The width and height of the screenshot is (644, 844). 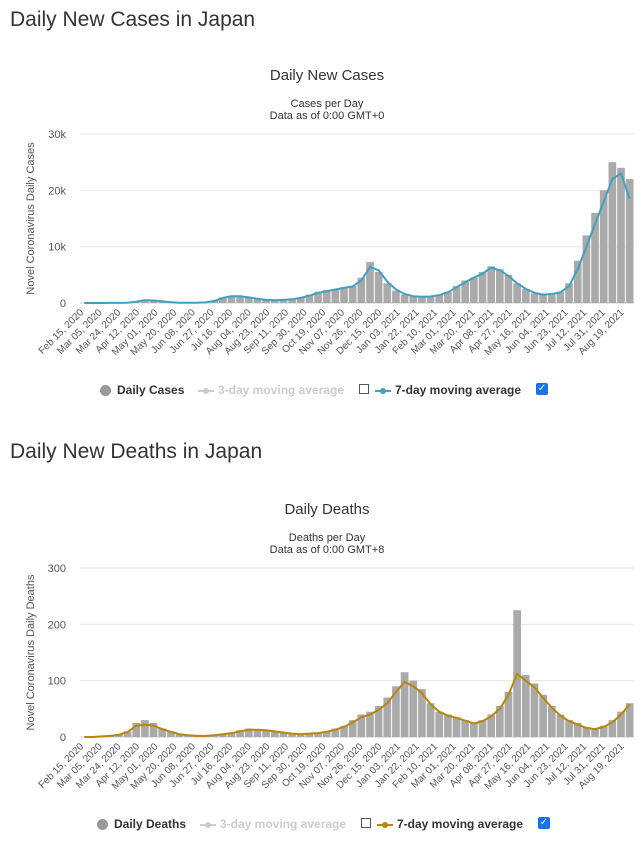 What do you see at coordinates (31, 218) in the screenshot?
I see `y-axis-label: Novel Coronavirus Daily Cases` at bounding box center [31, 218].